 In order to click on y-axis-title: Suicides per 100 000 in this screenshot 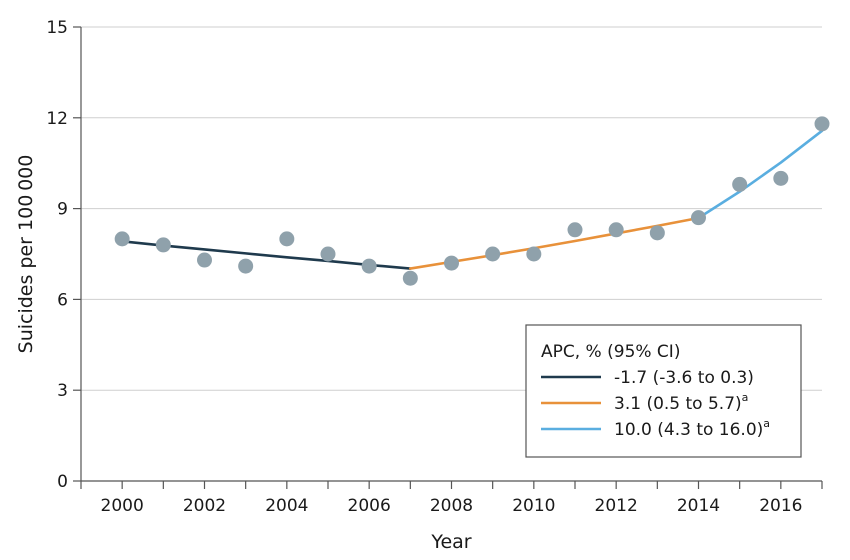, I will do `click(26, 254)`.